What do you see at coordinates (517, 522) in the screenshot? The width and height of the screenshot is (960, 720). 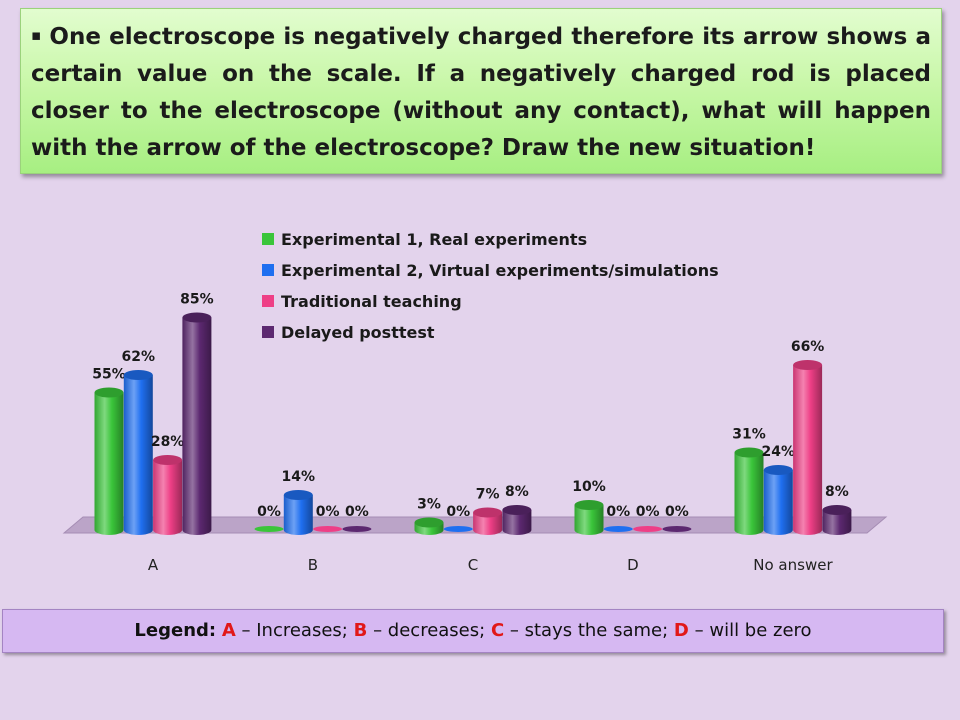 I see `bar-c-s4` at bounding box center [517, 522].